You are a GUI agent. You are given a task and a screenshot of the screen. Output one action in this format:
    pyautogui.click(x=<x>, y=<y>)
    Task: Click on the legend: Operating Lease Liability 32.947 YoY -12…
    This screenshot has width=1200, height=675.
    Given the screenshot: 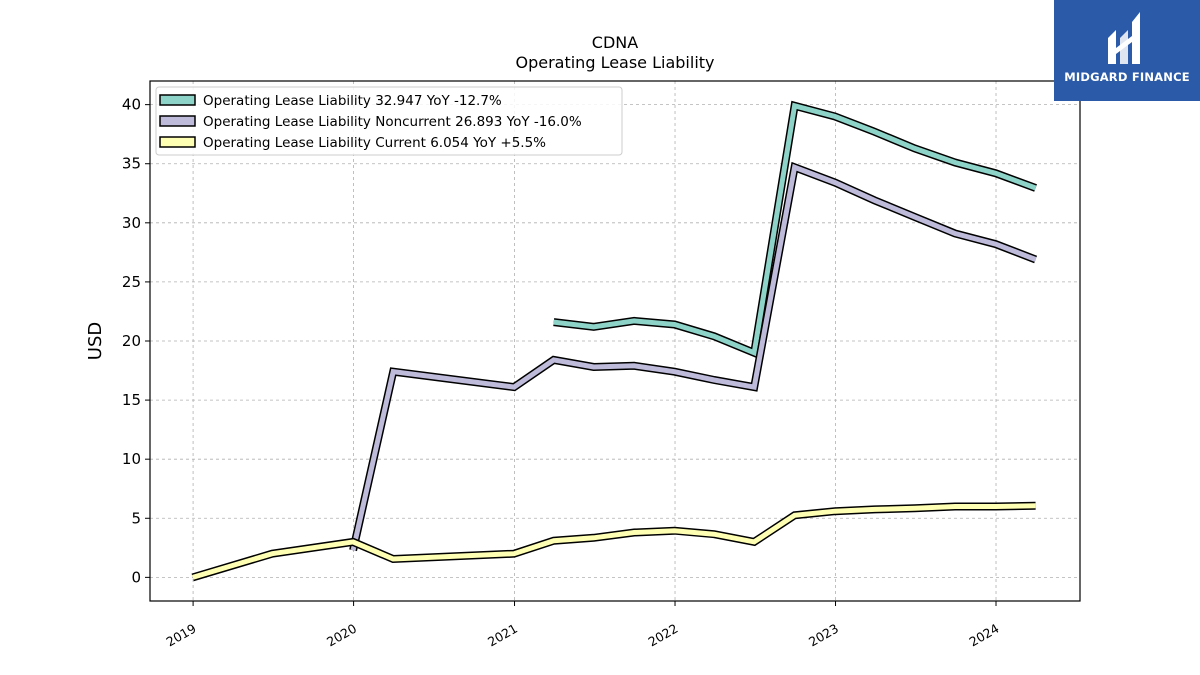 What is the action you would take?
    pyautogui.click(x=389, y=121)
    